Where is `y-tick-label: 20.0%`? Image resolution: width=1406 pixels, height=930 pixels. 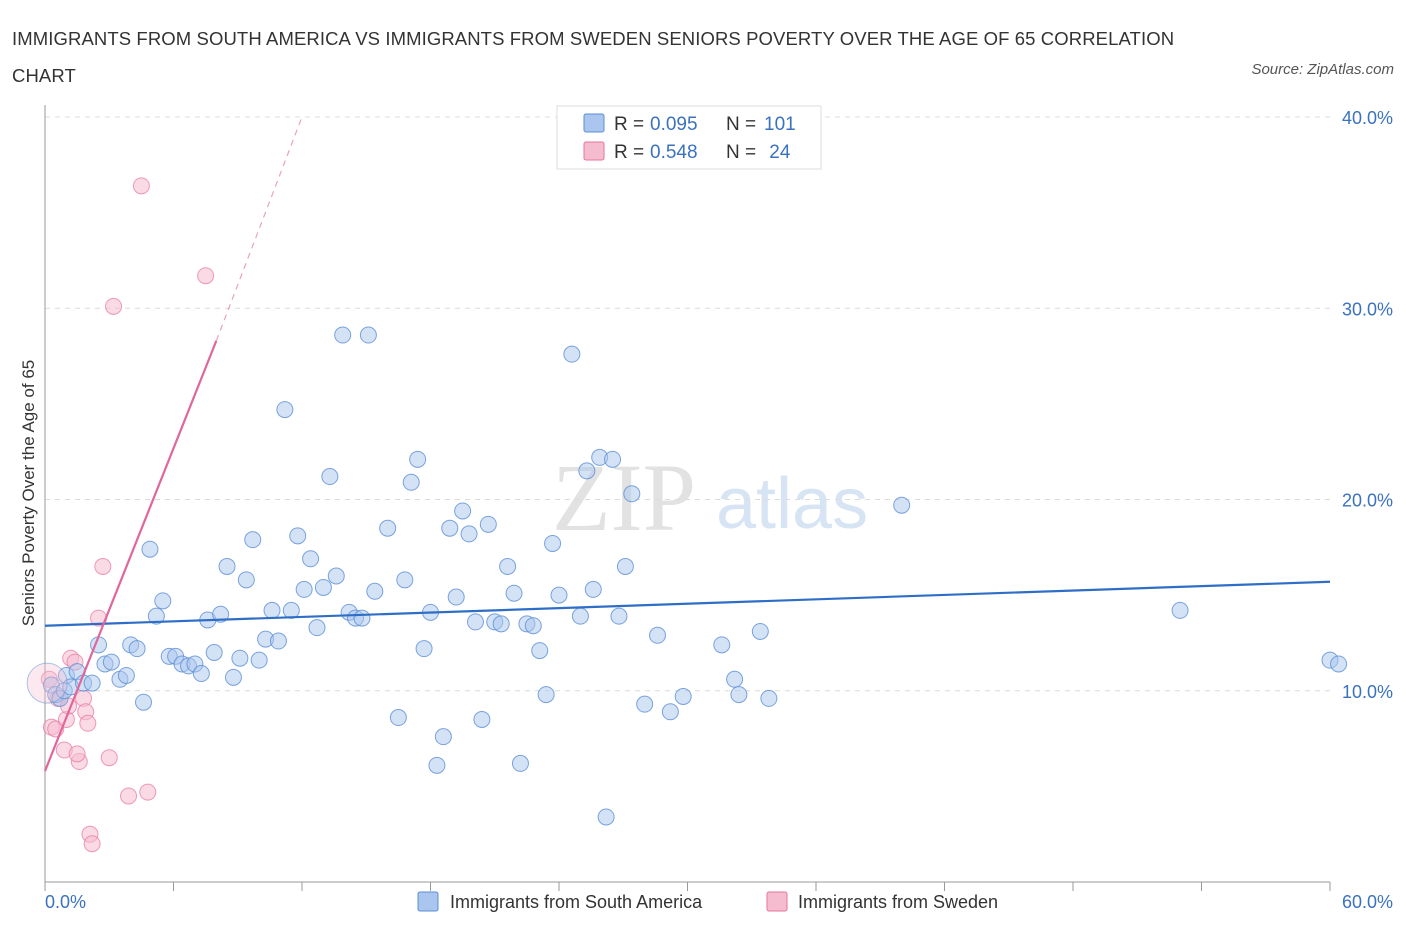
y-tick-label: 20.0% is located at coordinates (1367, 501).